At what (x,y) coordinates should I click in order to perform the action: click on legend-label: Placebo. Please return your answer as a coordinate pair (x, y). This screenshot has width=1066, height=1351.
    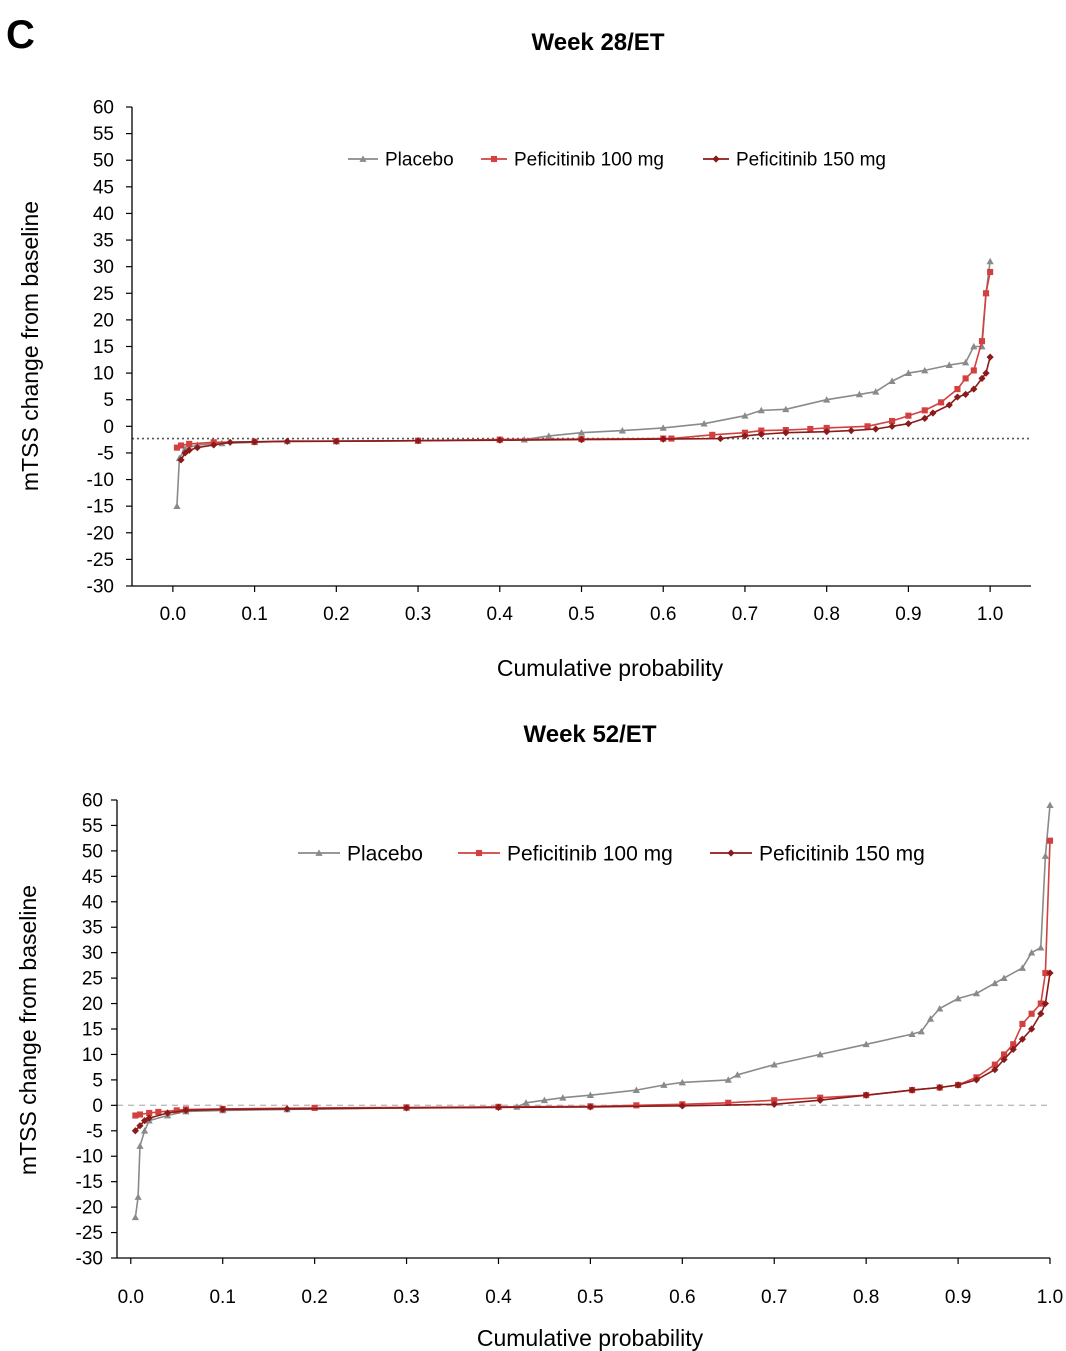
    Looking at the image, I should click on (419, 160).